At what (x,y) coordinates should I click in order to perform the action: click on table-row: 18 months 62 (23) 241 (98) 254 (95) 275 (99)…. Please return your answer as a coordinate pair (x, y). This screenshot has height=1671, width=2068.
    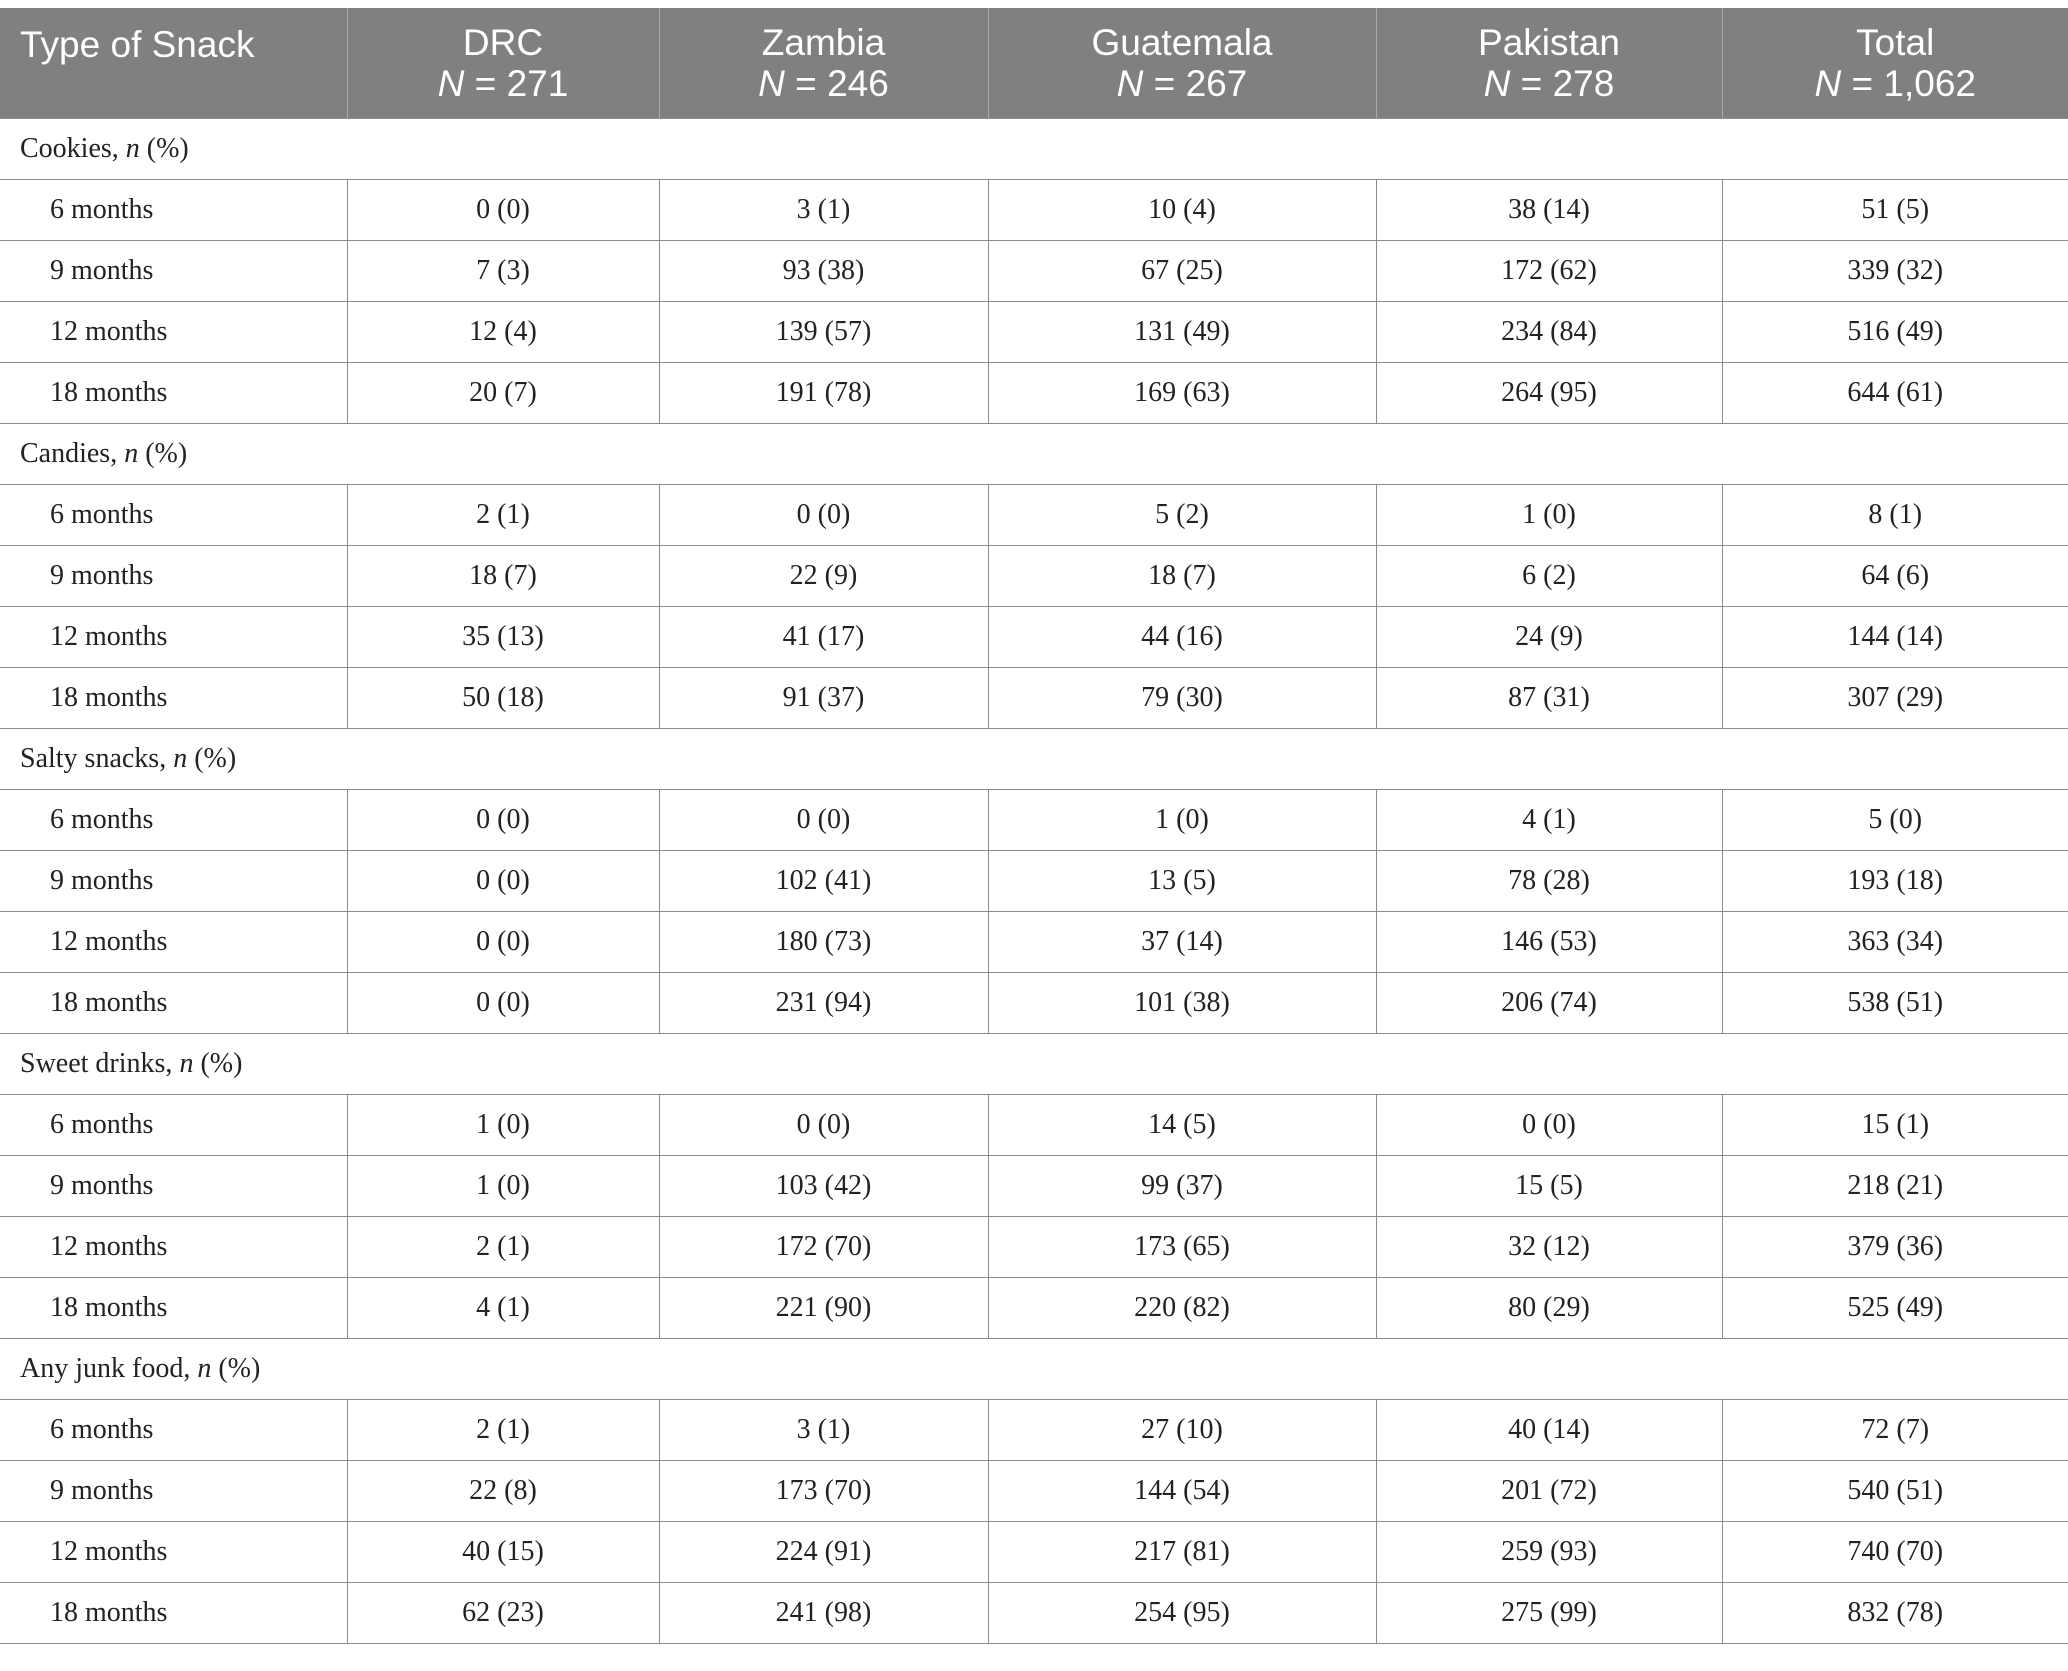
    Looking at the image, I should click on (1034, 1613).